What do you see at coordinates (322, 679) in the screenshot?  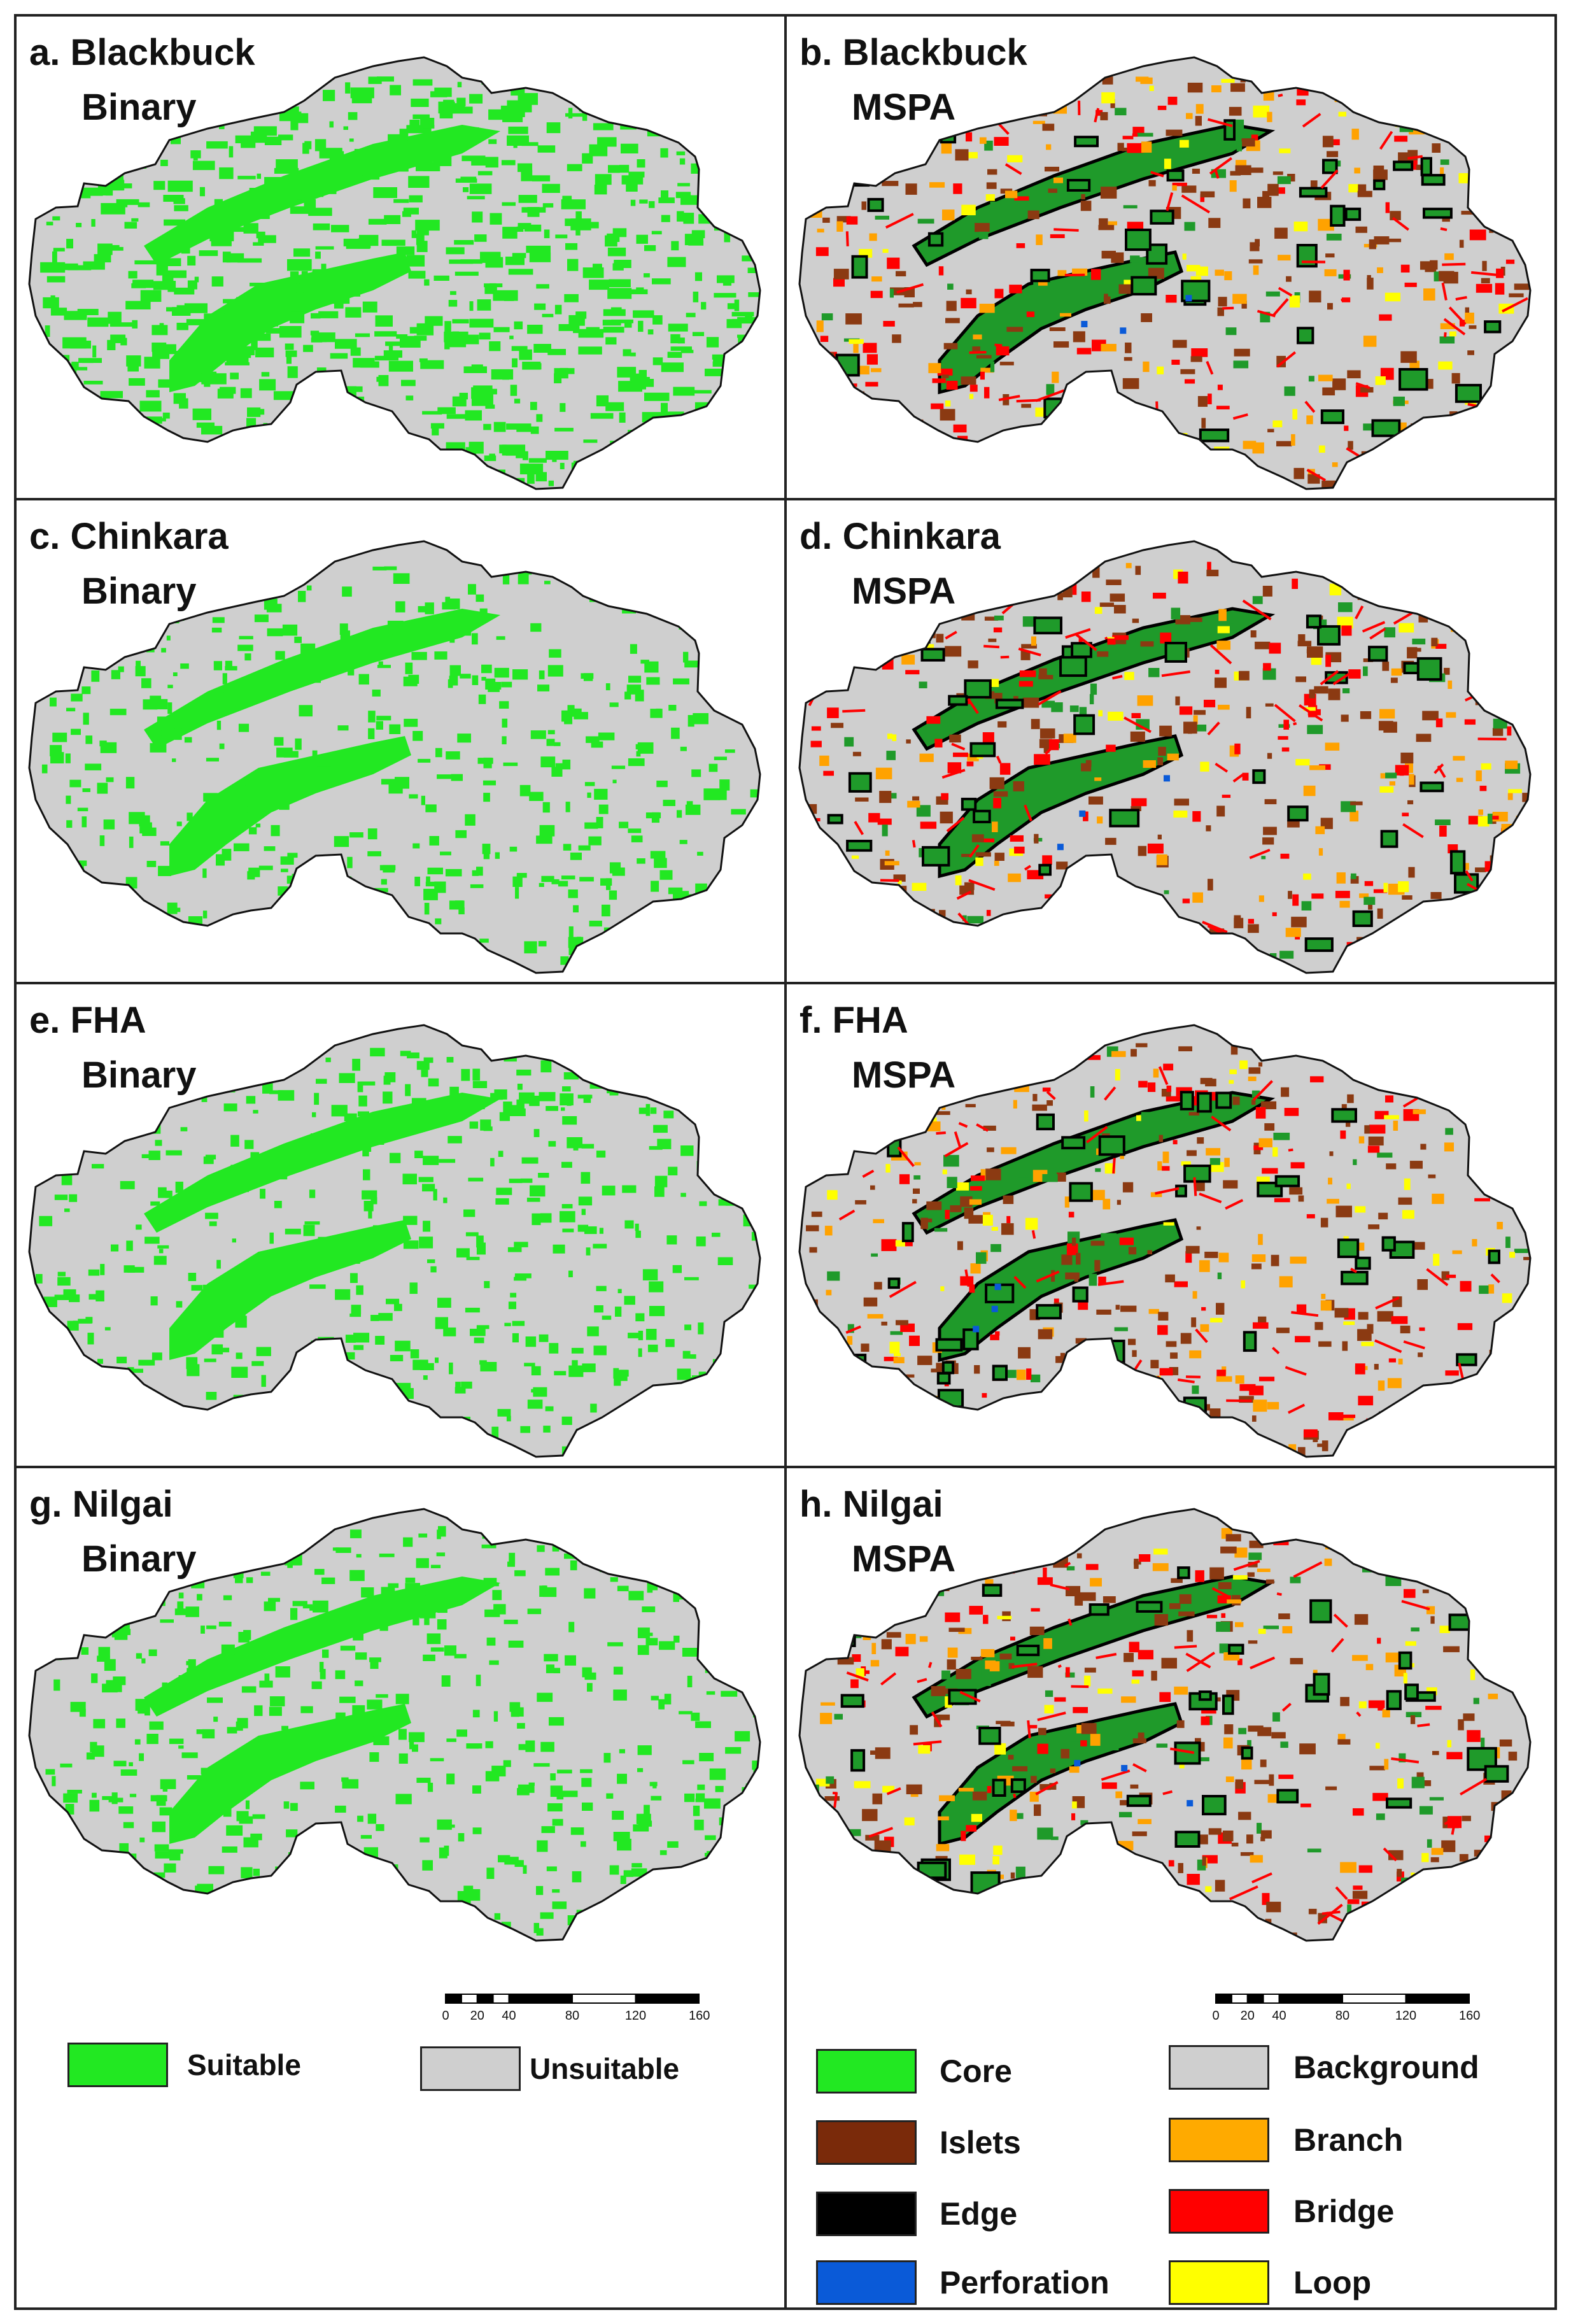 I see `northern-ridge` at bounding box center [322, 679].